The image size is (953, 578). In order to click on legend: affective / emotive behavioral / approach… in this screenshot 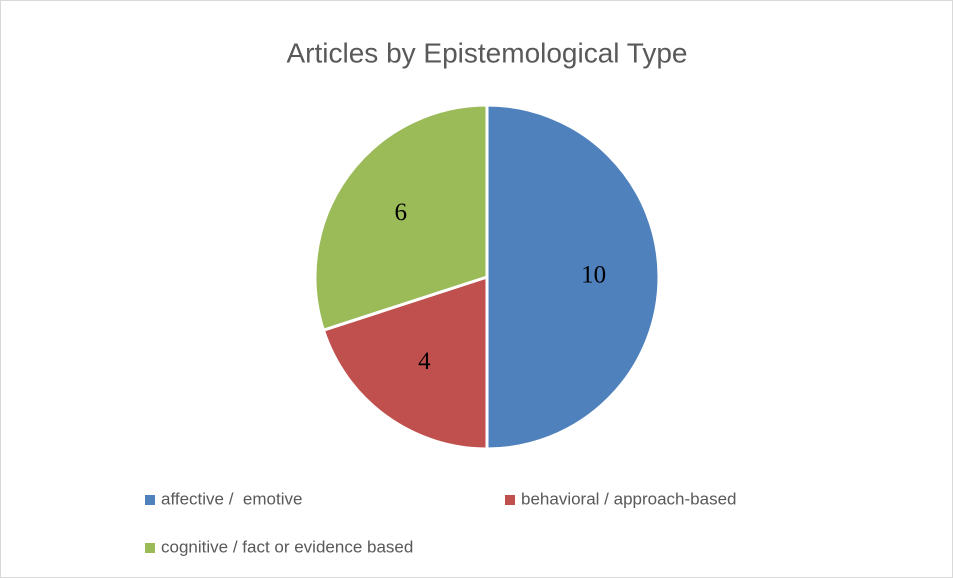, I will do `click(440, 522)`.